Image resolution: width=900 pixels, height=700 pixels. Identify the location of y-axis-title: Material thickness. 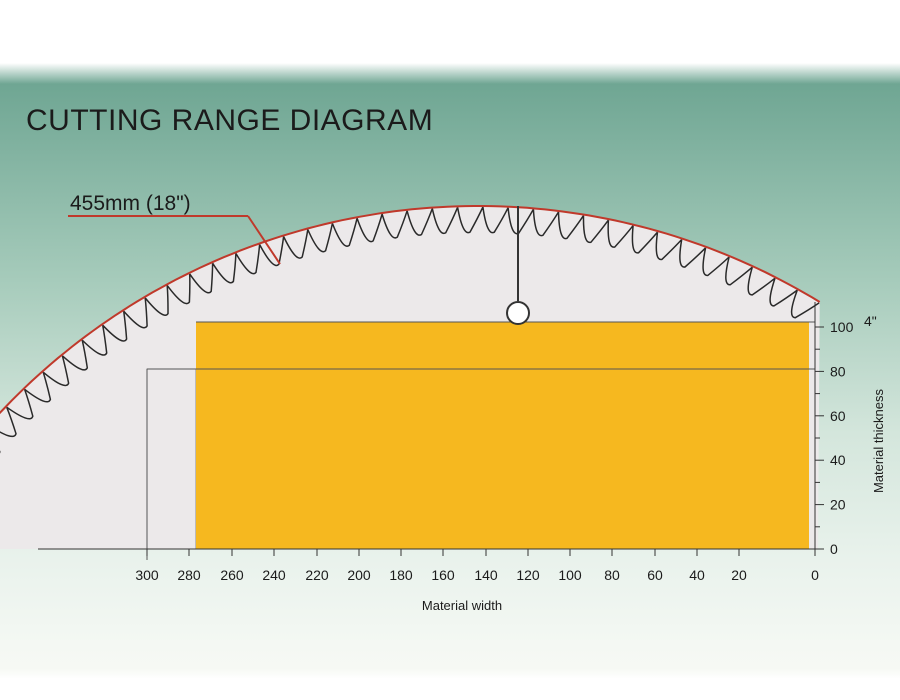
(878, 440).